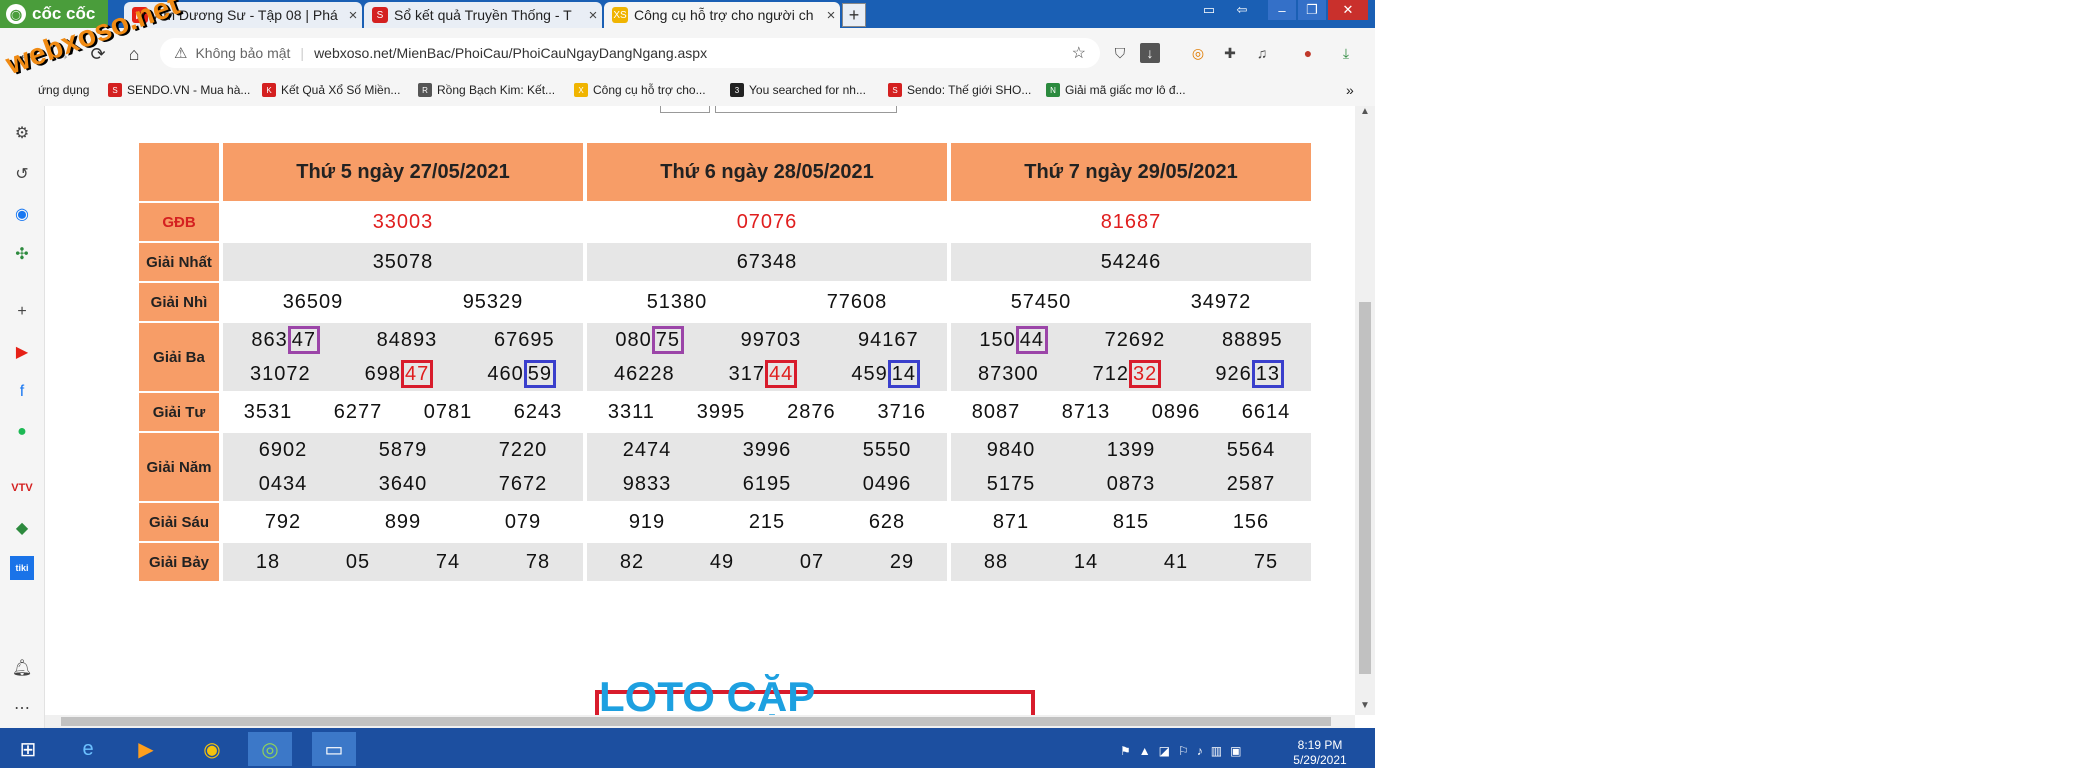 This screenshot has width=2074, height=768. Describe the element at coordinates (1131, 522) in the screenshot. I see `sau-cell: 871 815 156` at that location.